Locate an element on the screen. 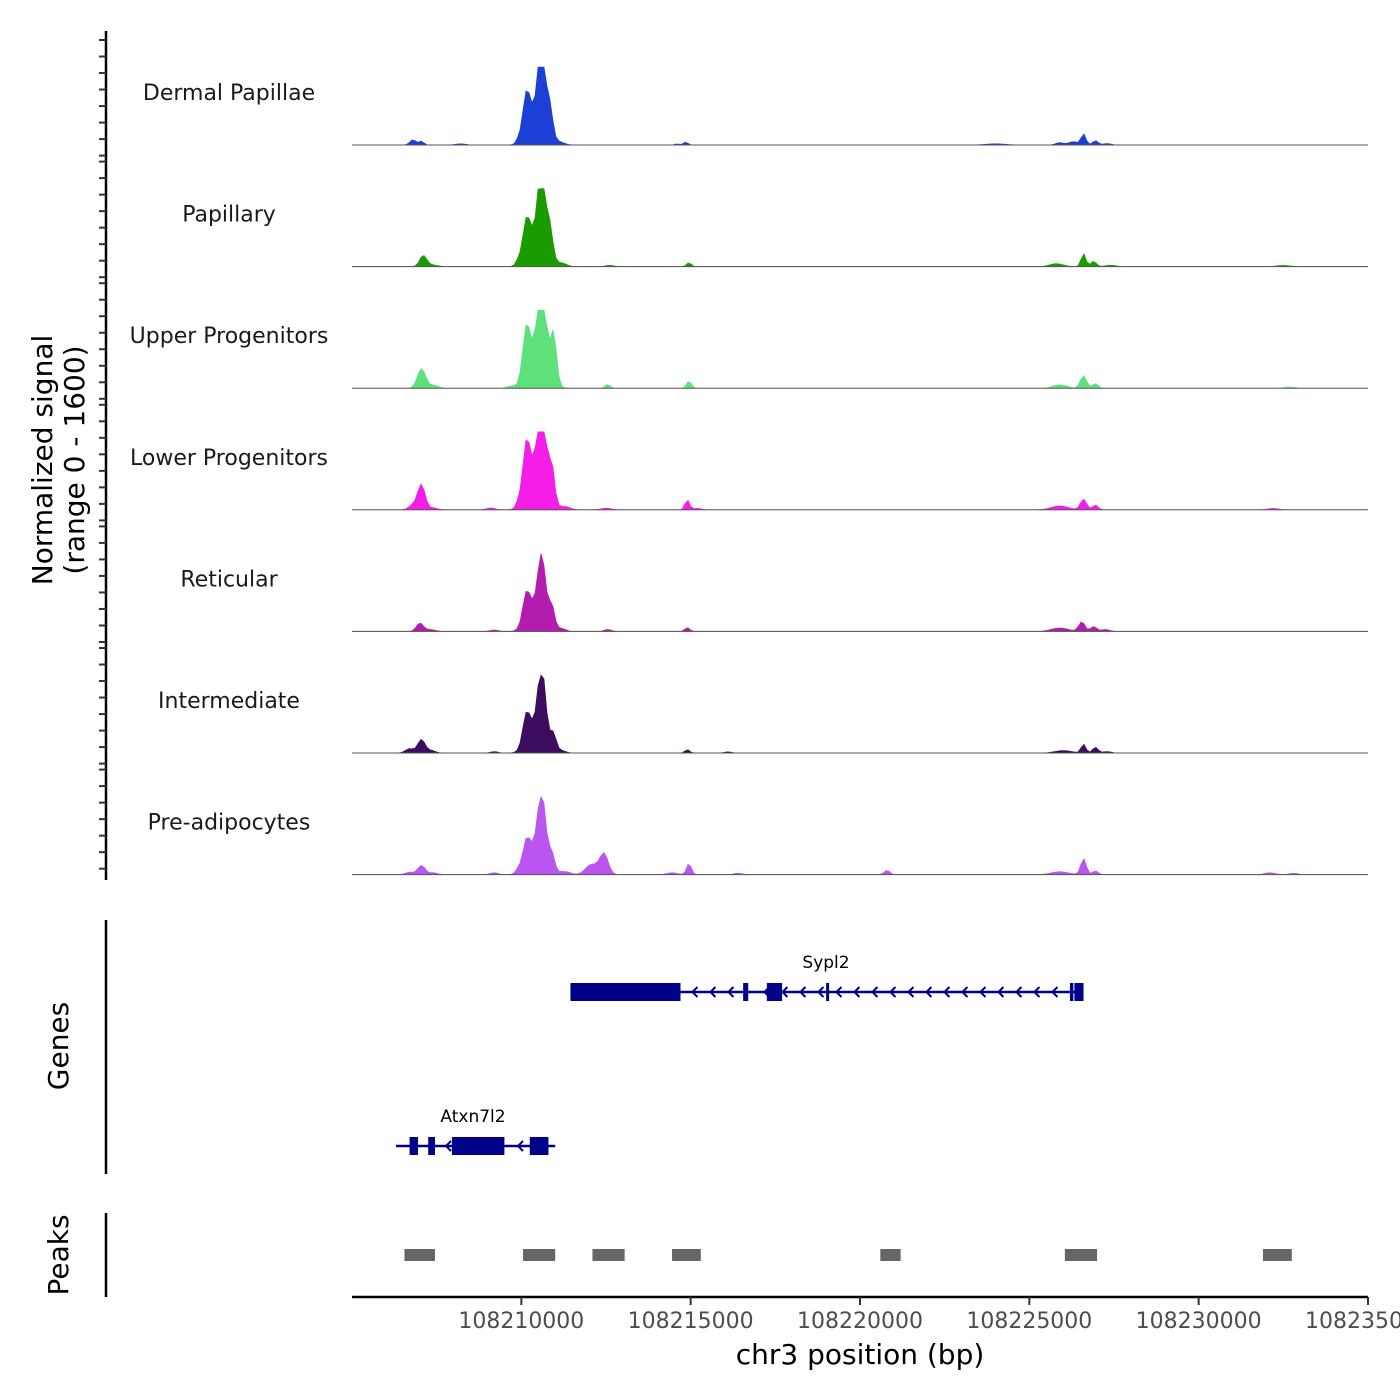 Image resolution: width=1400 pixels, height=1400 pixels. x-tick-label: 108220000 is located at coordinates (860, 1321).